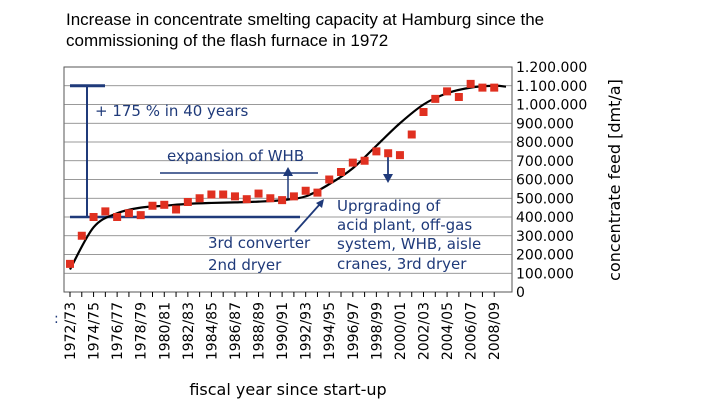  Describe the element at coordinates (260, 331) in the screenshot. I see `x-tick-label: 1988/89` at that location.